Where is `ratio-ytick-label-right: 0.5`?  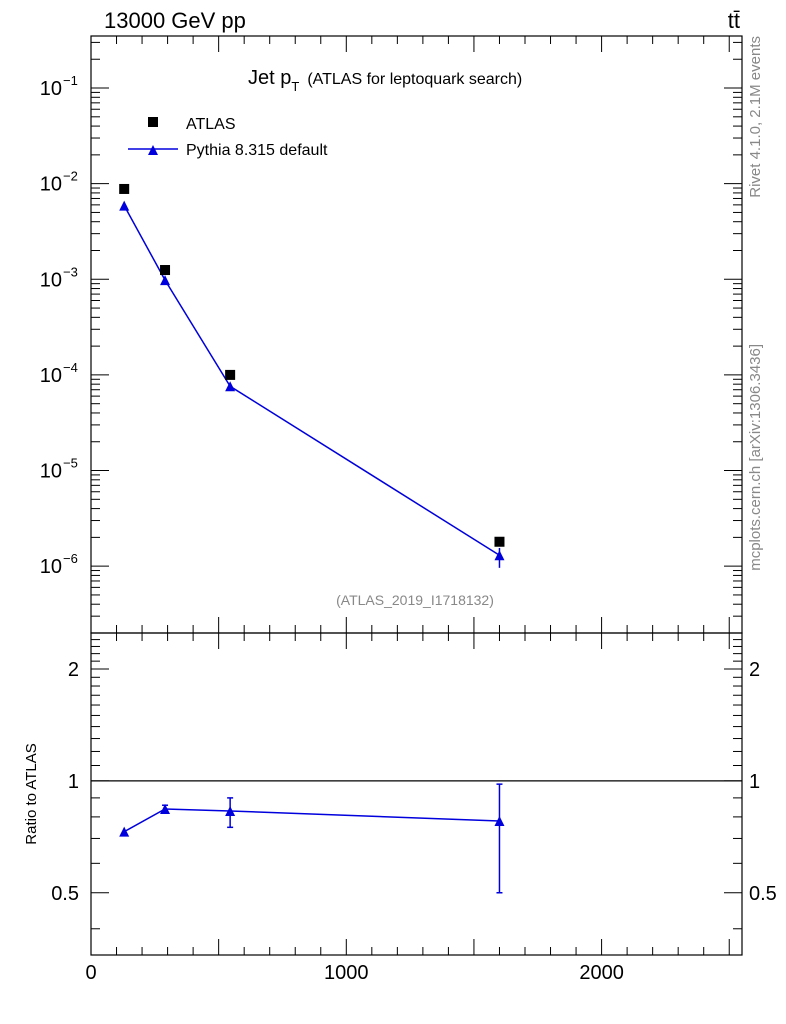 ratio-ytick-label-right: 0.5 is located at coordinates (763, 894).